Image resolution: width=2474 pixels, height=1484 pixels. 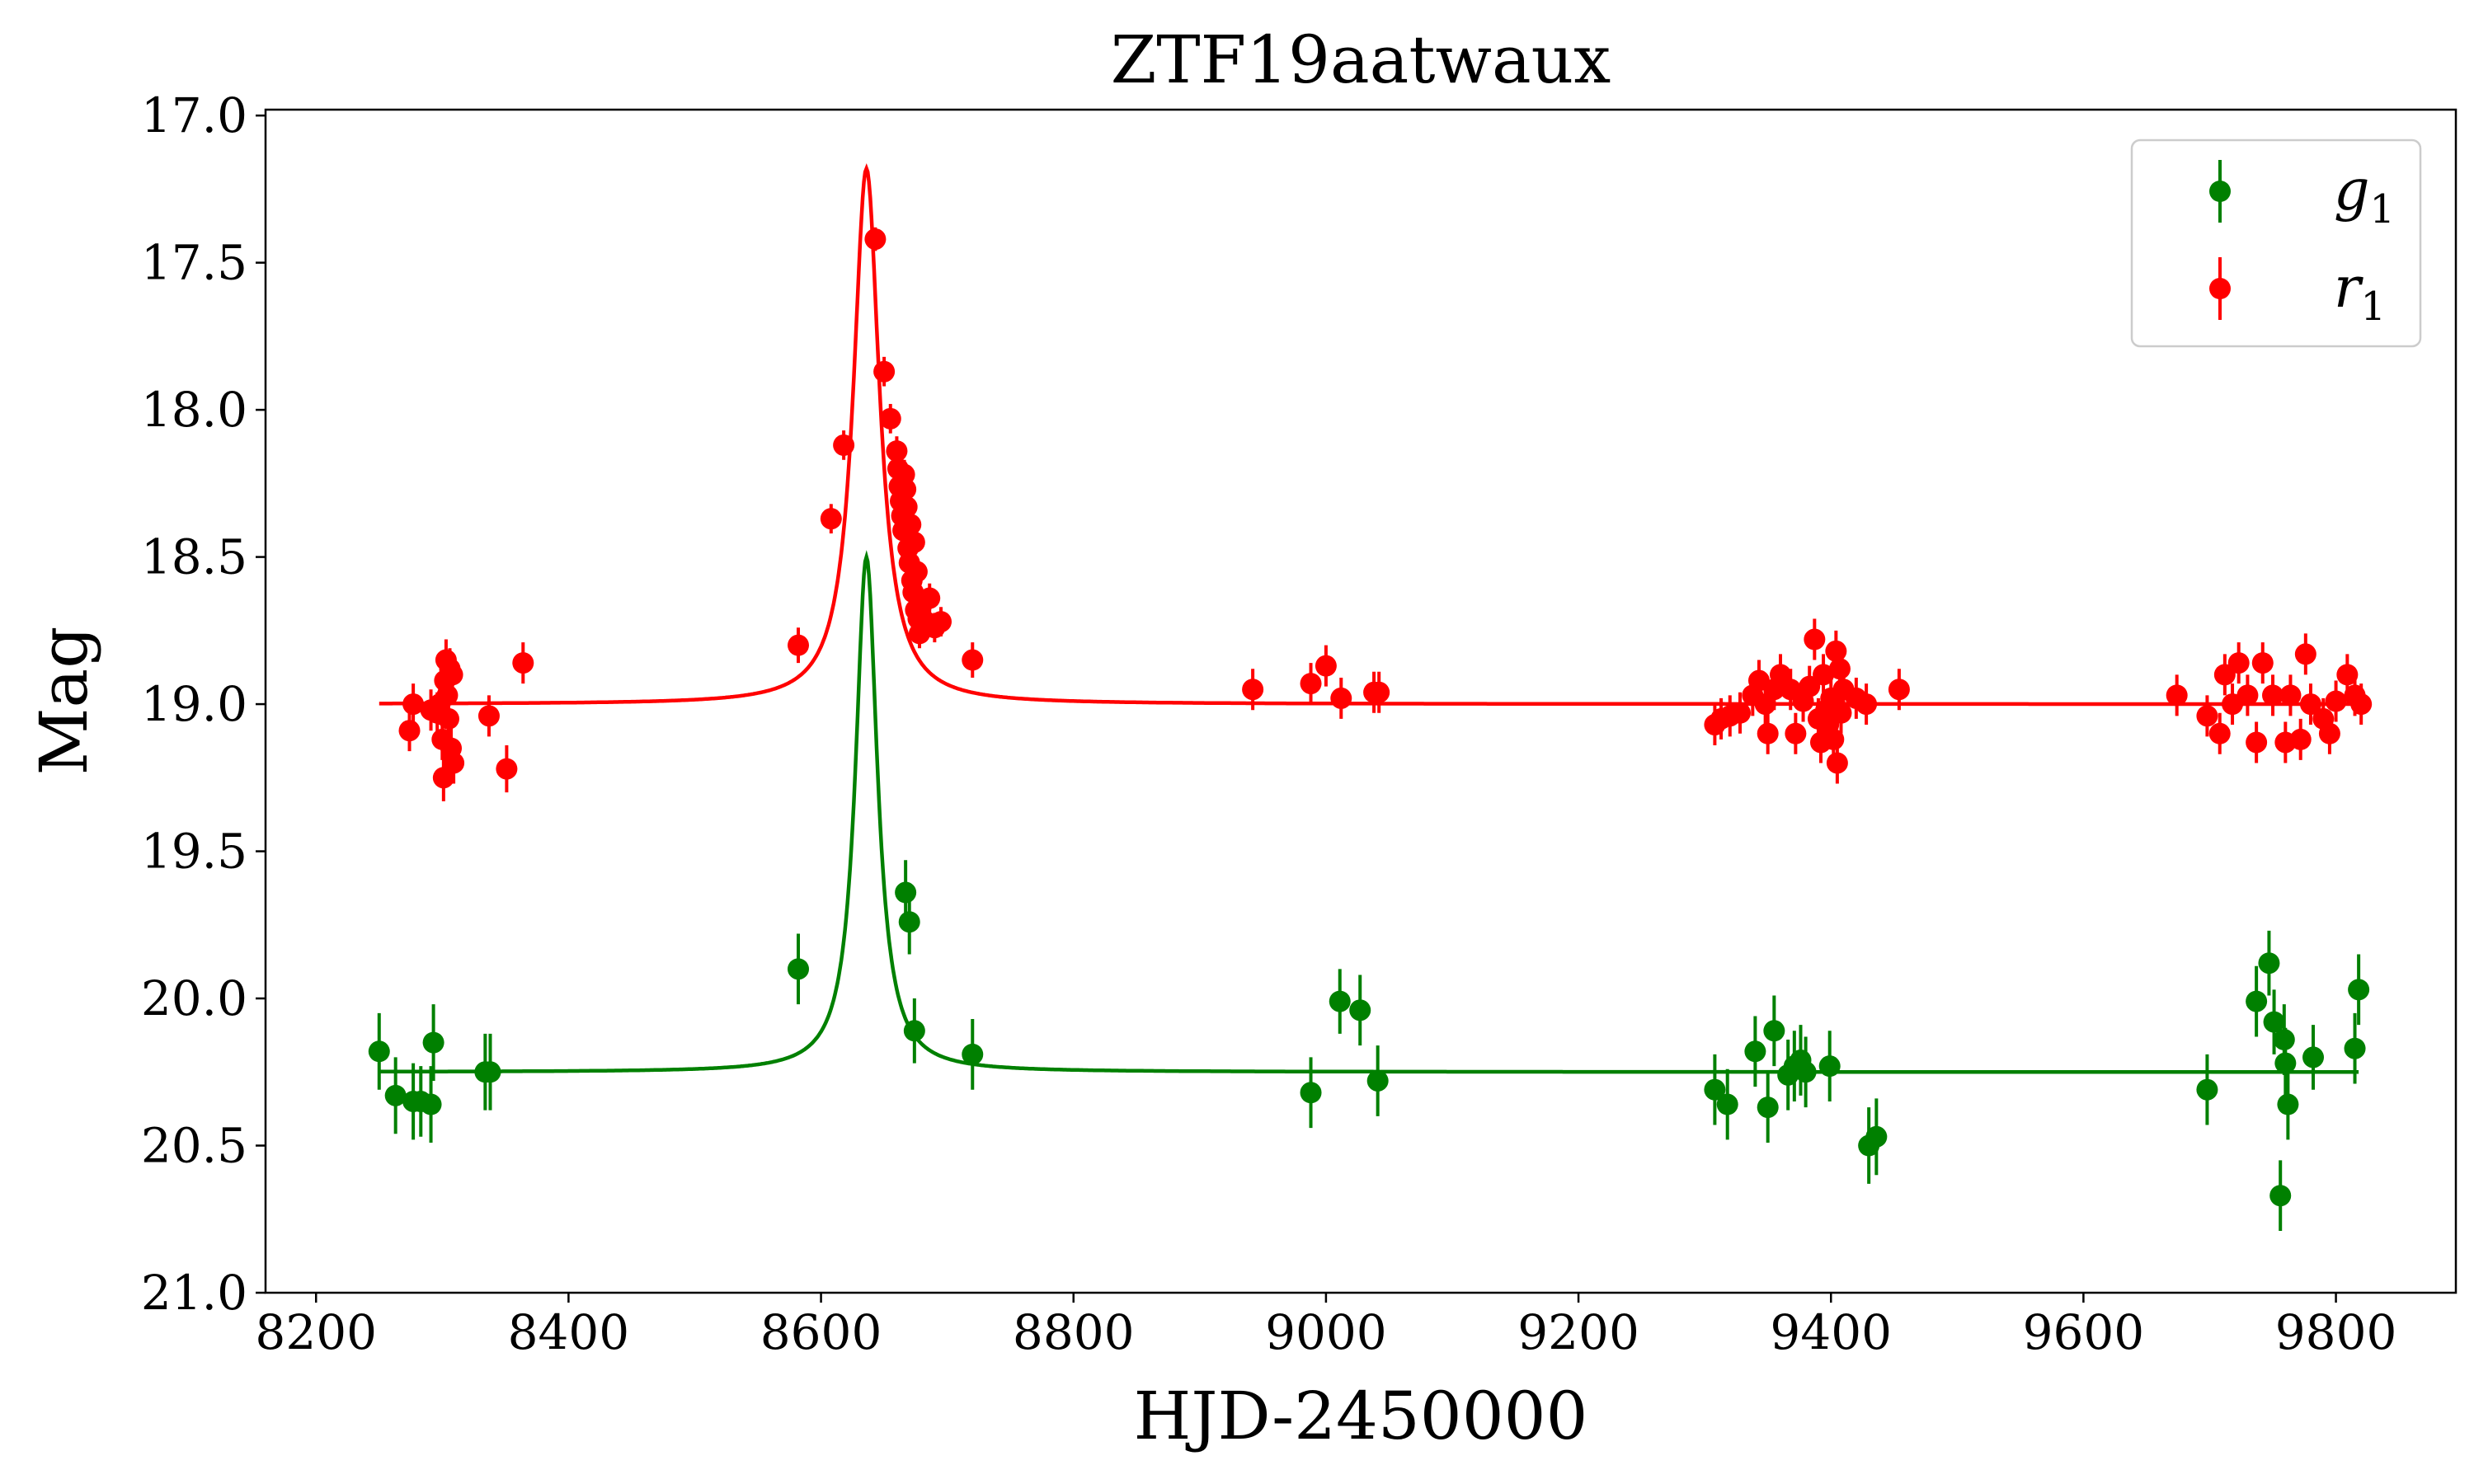 I want to click on legend-label-base: r, so click(x=2348, y=288).